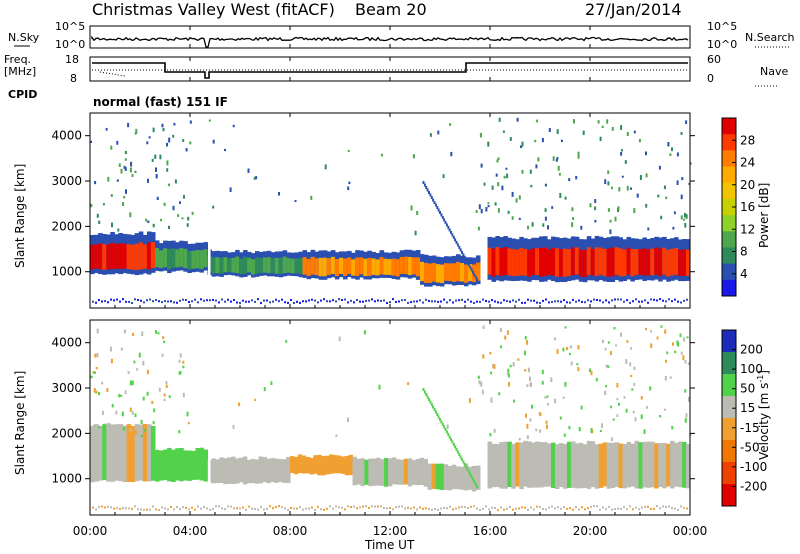 This screenshot has width=800, height=554. I want to click on x-tick-label: 08:00, so click(290, 531).